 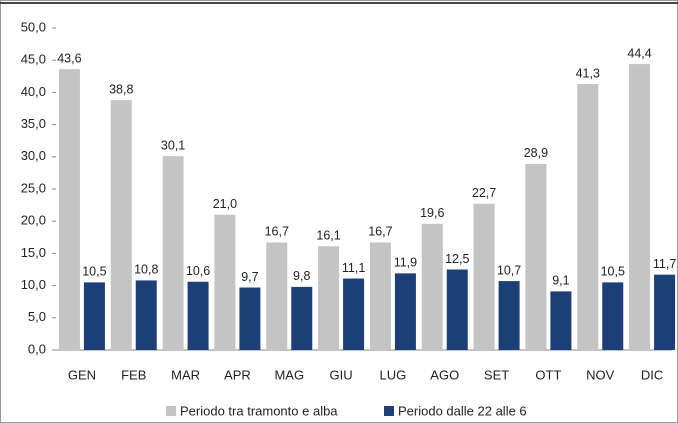 What do you see at coordinates (33, 91) in the screenshot?
I see `y-tick-label: 40,0` at bounding box center [33, 91].